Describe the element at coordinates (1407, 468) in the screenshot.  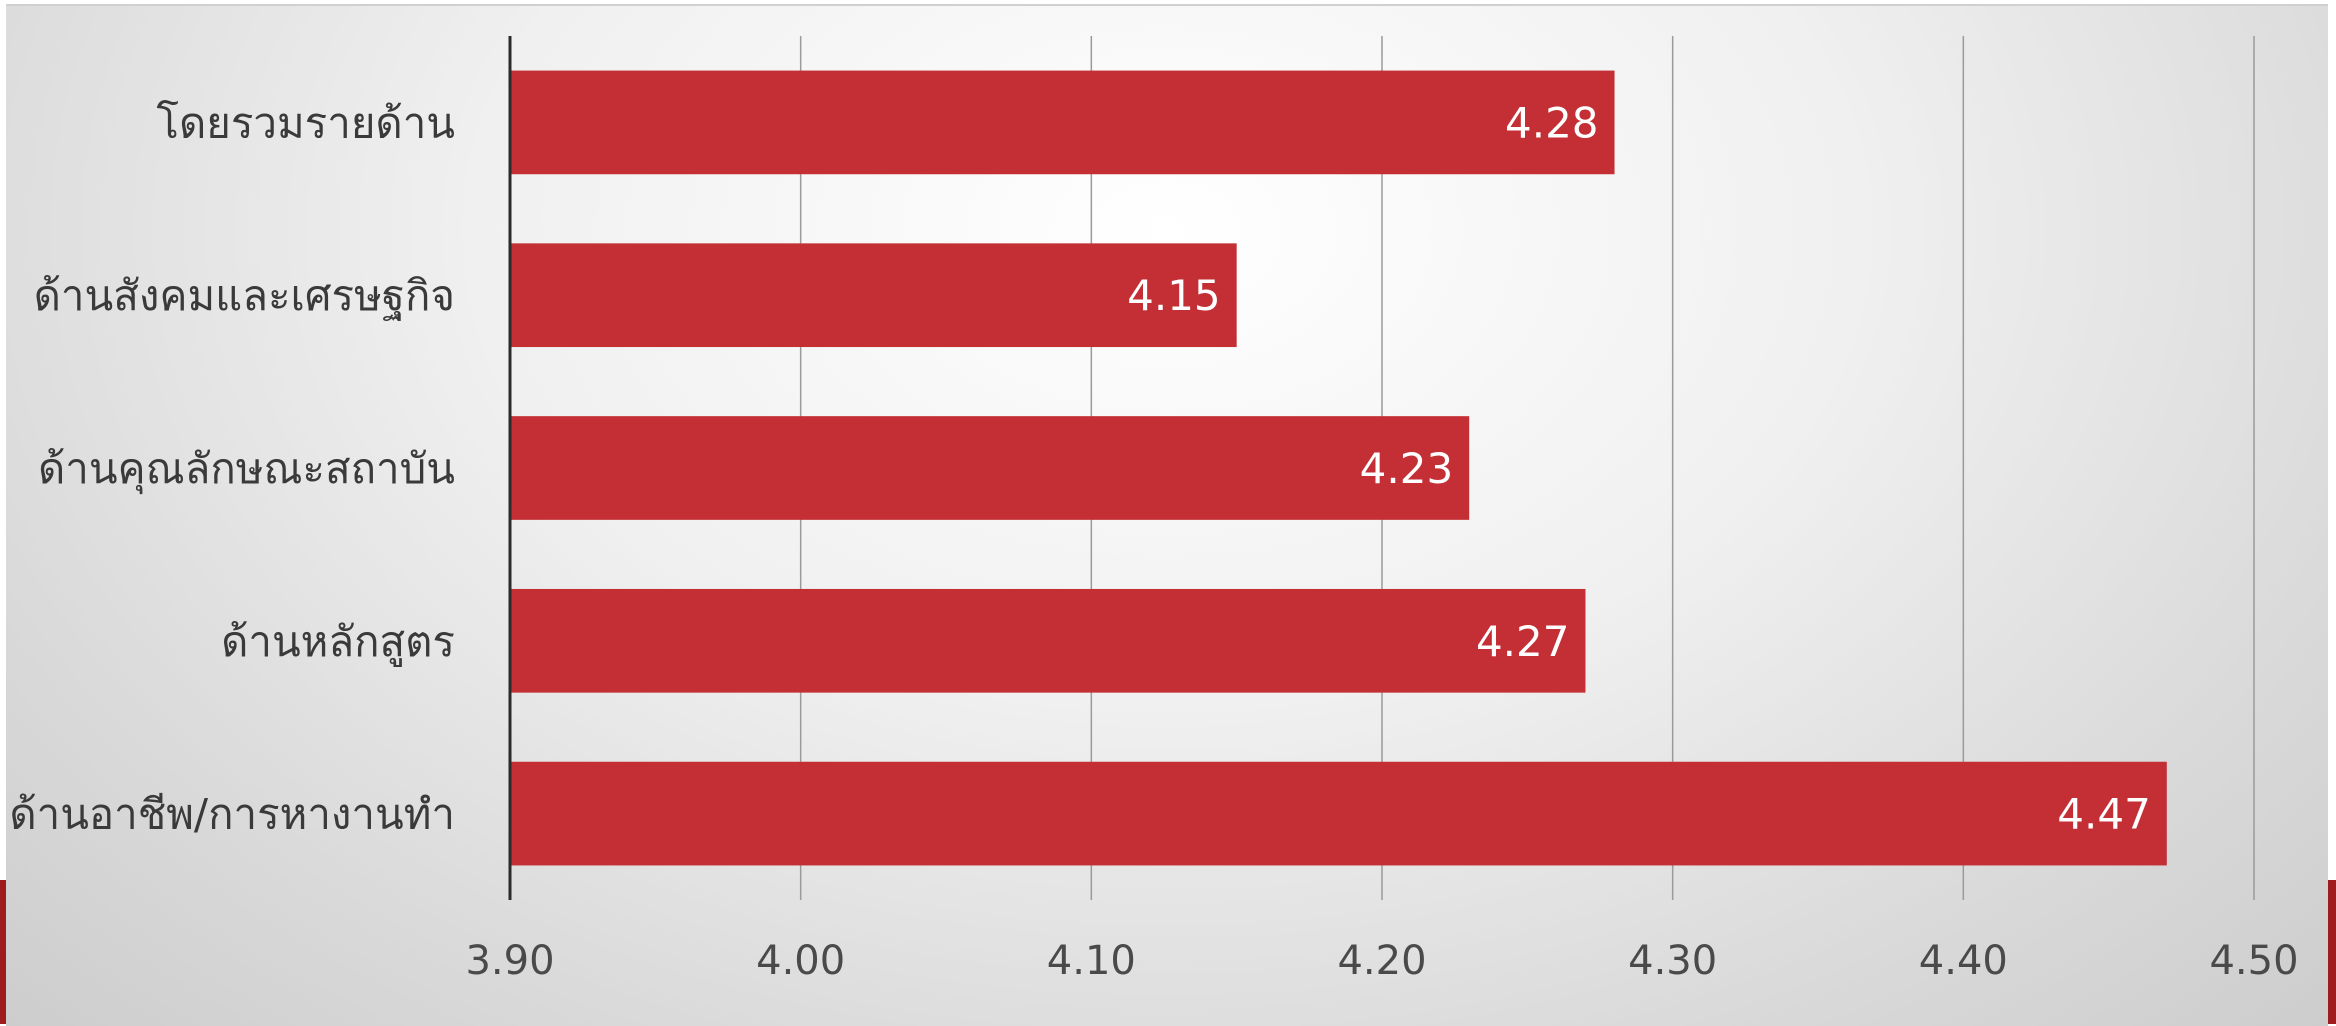
I see `data-label: 4.23` at that location.